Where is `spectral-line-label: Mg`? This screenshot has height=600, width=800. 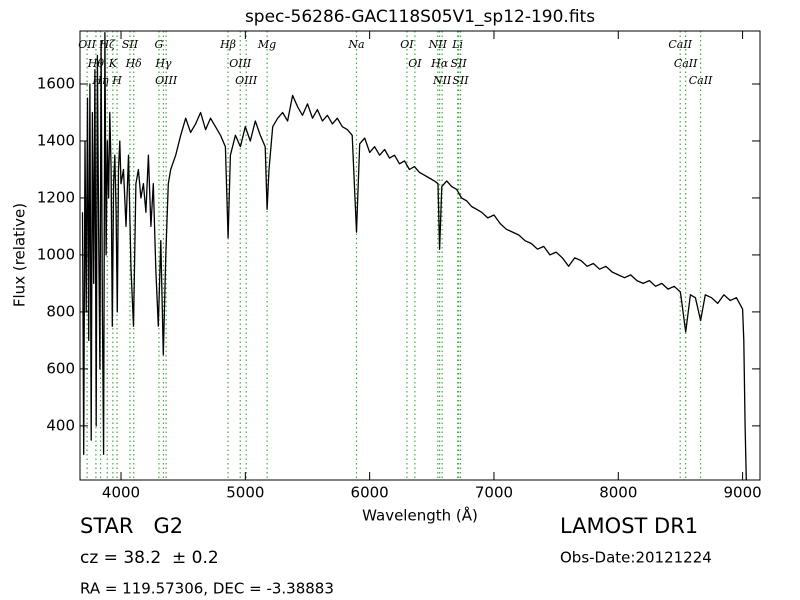
spectral-line-label: Mg is located at coordinates (266, 44).